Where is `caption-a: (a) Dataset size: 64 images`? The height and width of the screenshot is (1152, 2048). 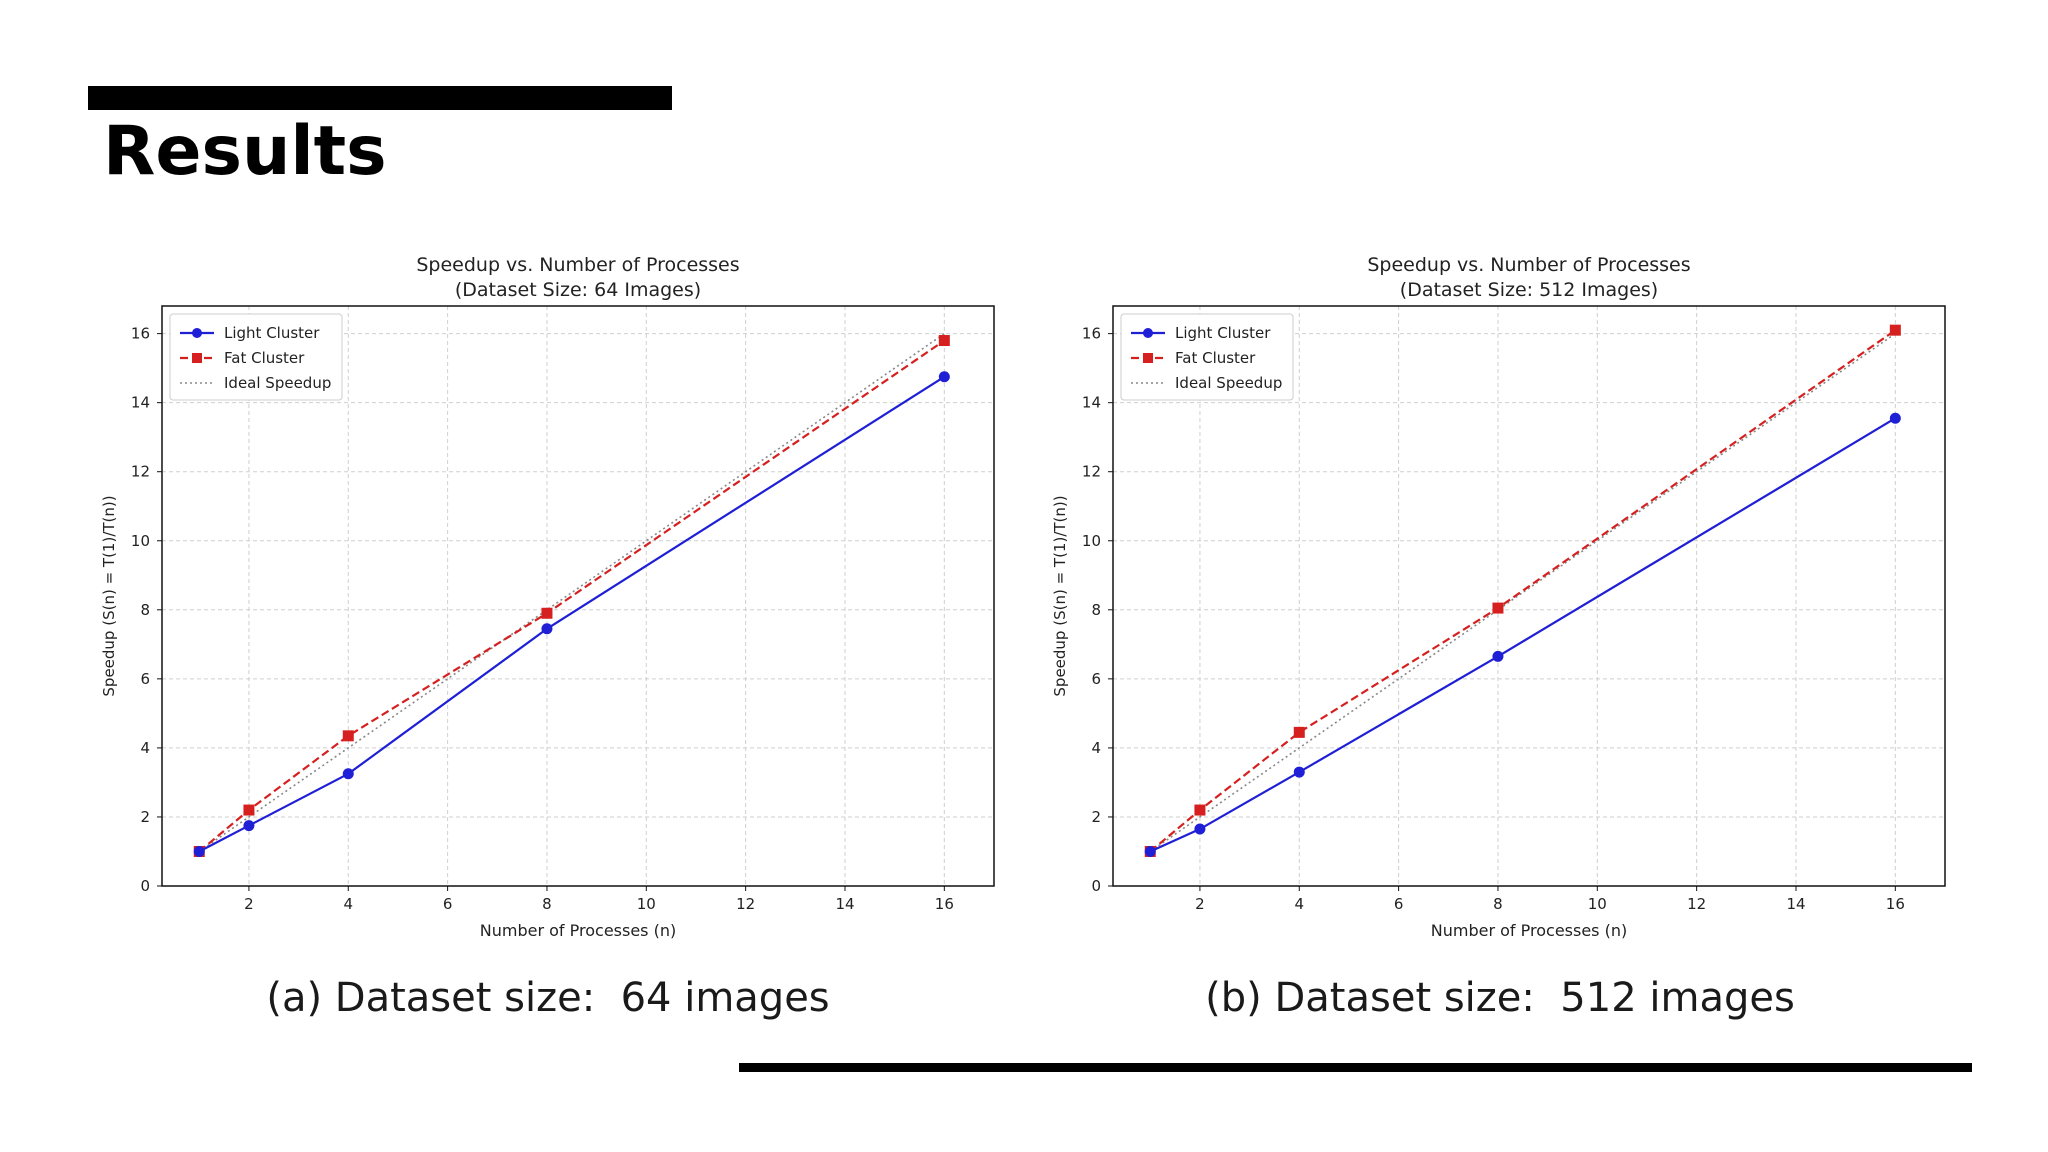
caption-a: (a) Dataset size: 64 images is located at coordinates (548, 998).